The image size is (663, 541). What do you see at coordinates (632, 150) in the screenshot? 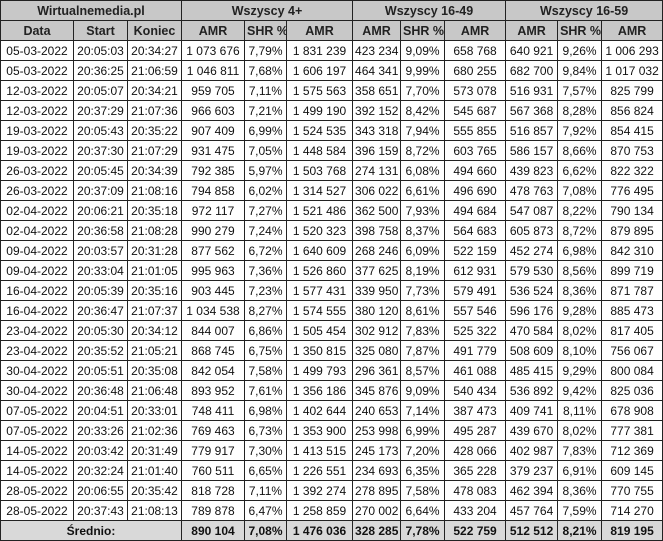
I see `table-cell: 870 753` at bounding box center [632, 150].